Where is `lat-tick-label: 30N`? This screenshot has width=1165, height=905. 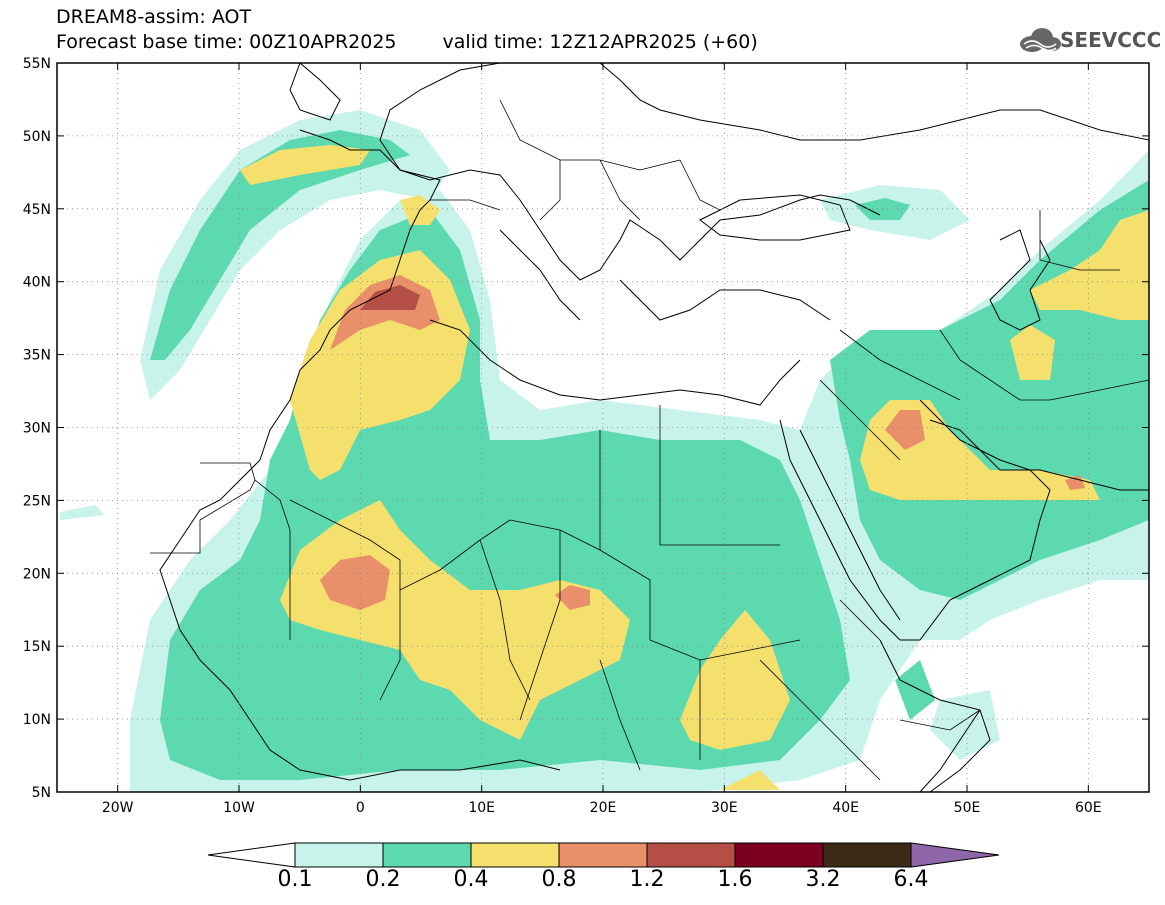 lat-tick-label: 30N is located at coordinates (37, 429).